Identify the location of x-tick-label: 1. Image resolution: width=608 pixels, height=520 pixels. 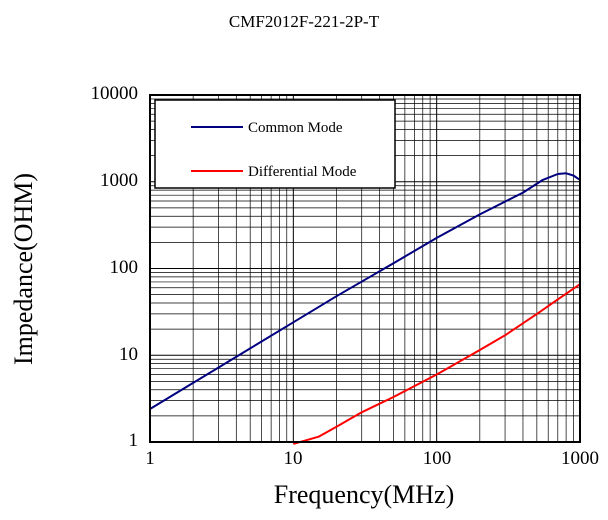
(150, 458).